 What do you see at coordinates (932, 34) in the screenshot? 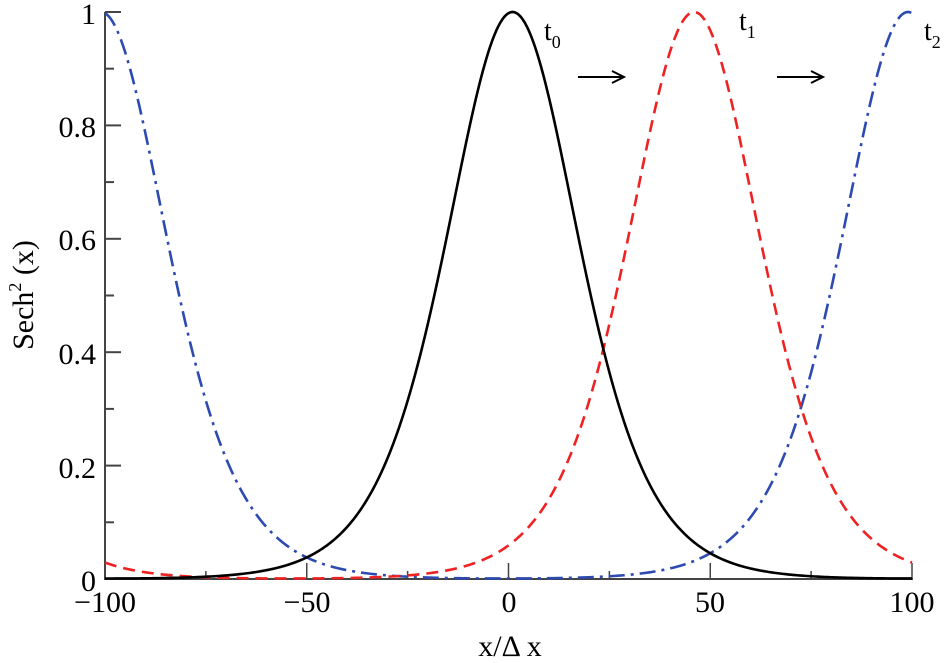
I see `label-t2: t2` at bounding box center [932, 34].